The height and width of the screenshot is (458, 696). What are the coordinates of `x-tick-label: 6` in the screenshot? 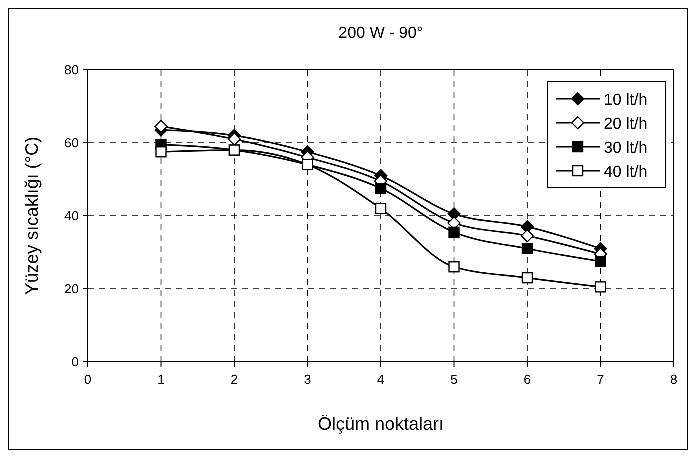 It's located at (528, 379).